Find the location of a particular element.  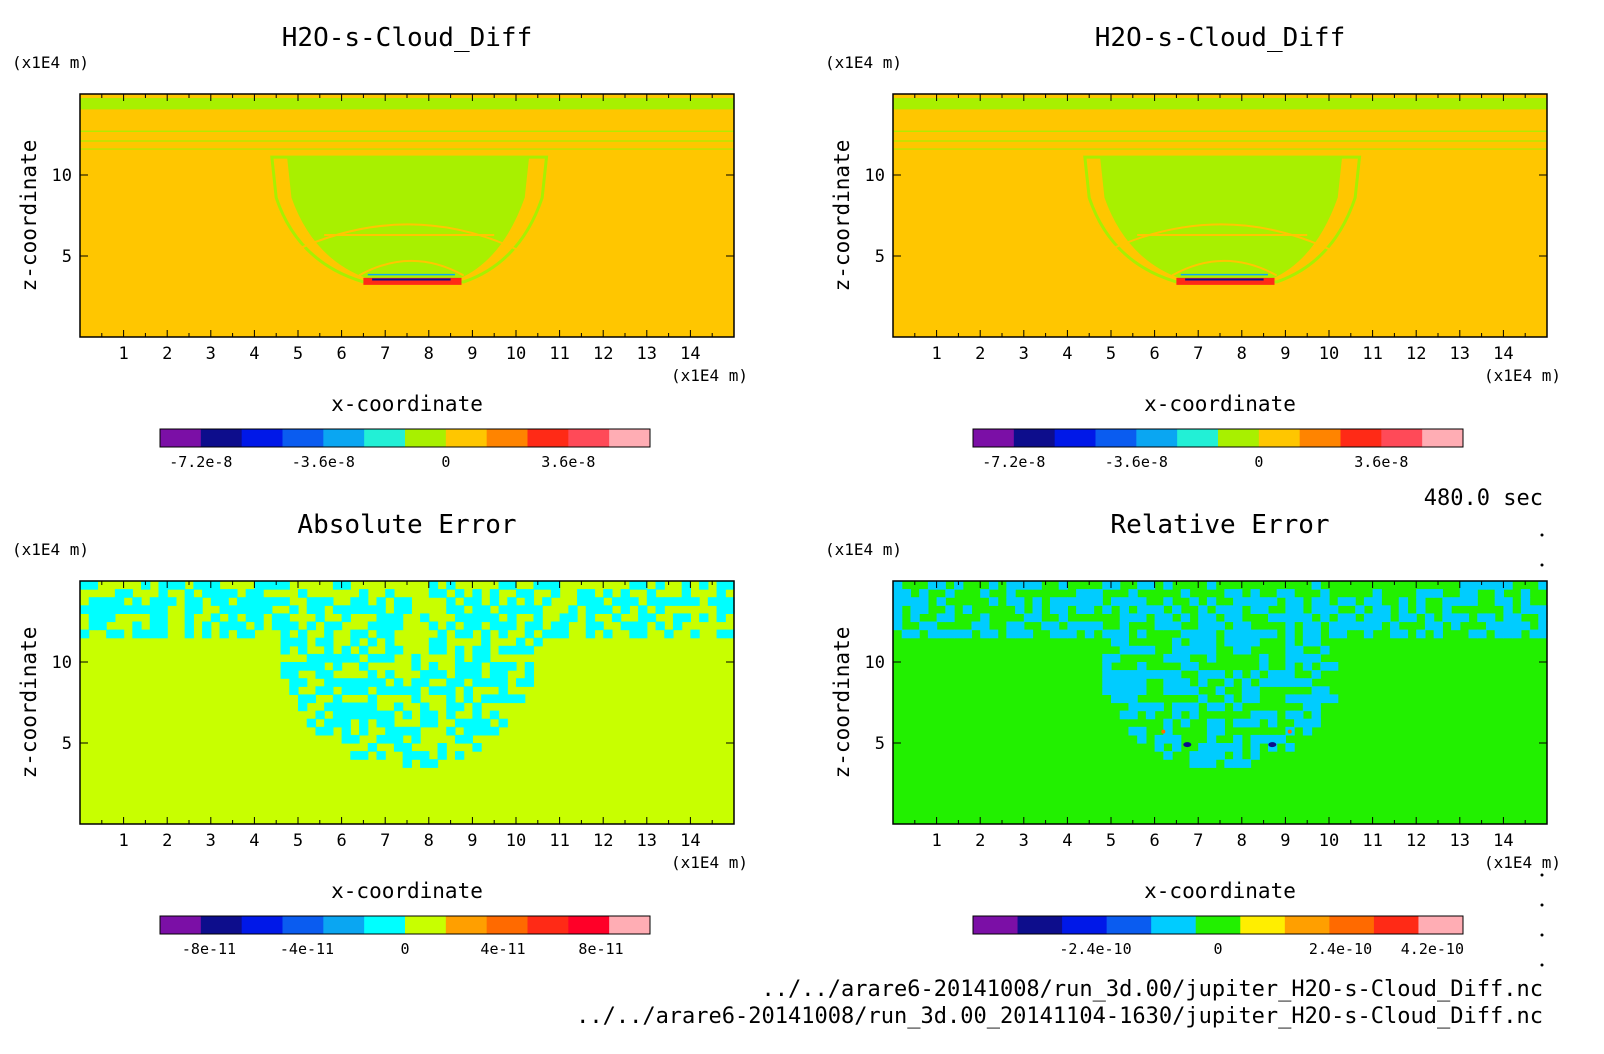

x-axis-label: x-coordinate is located at coordinates (1220, 891).